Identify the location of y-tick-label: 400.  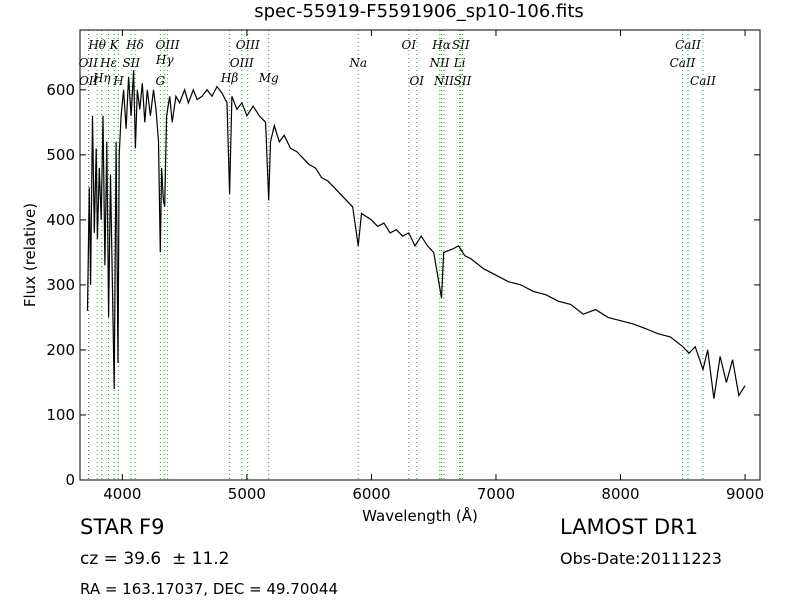
(60, 220).